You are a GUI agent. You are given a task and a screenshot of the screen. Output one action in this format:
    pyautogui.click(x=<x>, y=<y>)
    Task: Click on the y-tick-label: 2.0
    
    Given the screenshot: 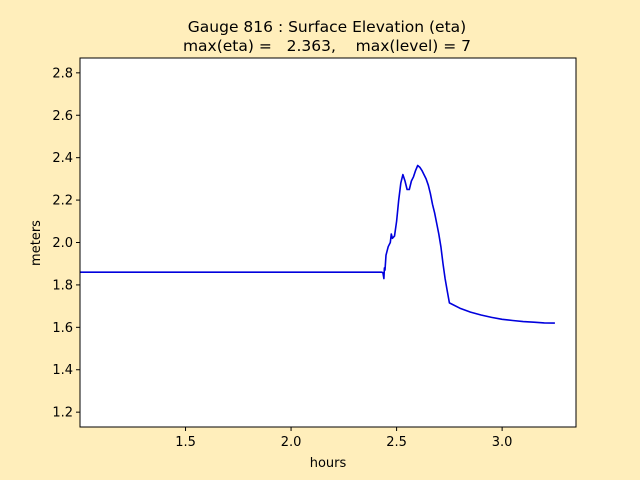 What is the action you would take?
    pyautogui.click(x=62, y=243)
    